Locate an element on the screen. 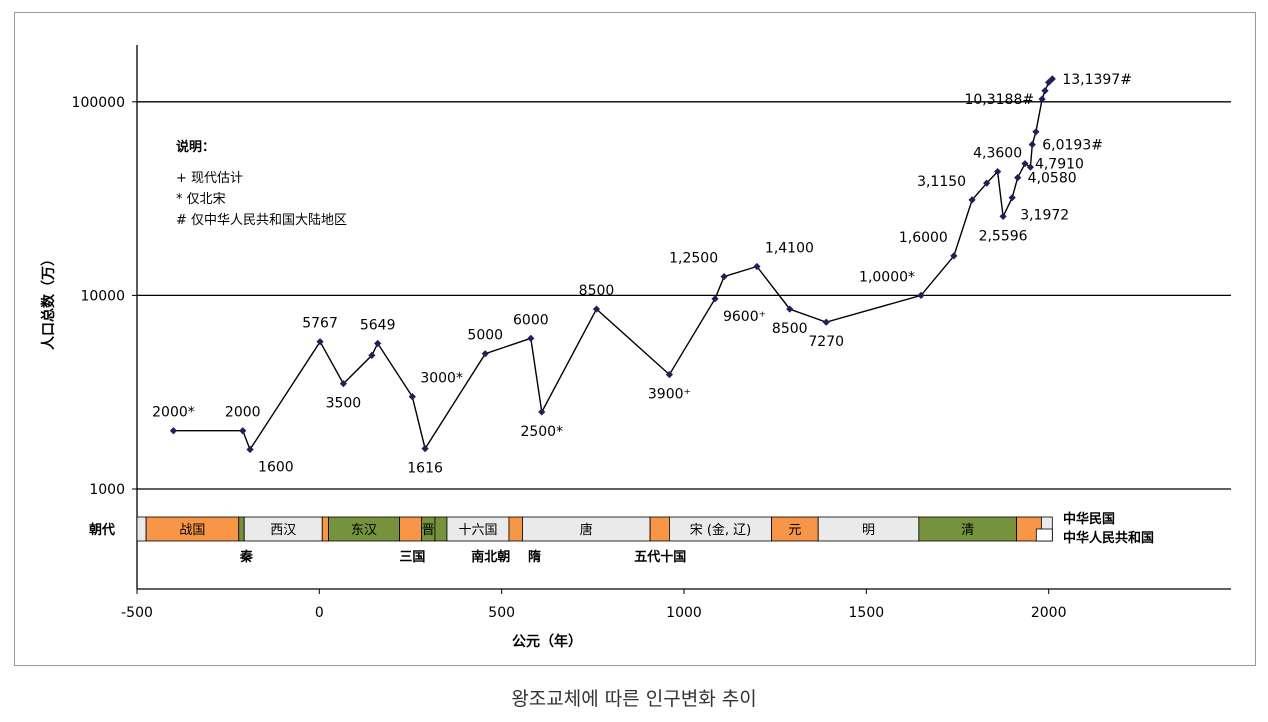 The image size is (1268, 722). data-label: 2000 is located at coordinates (243, 413).